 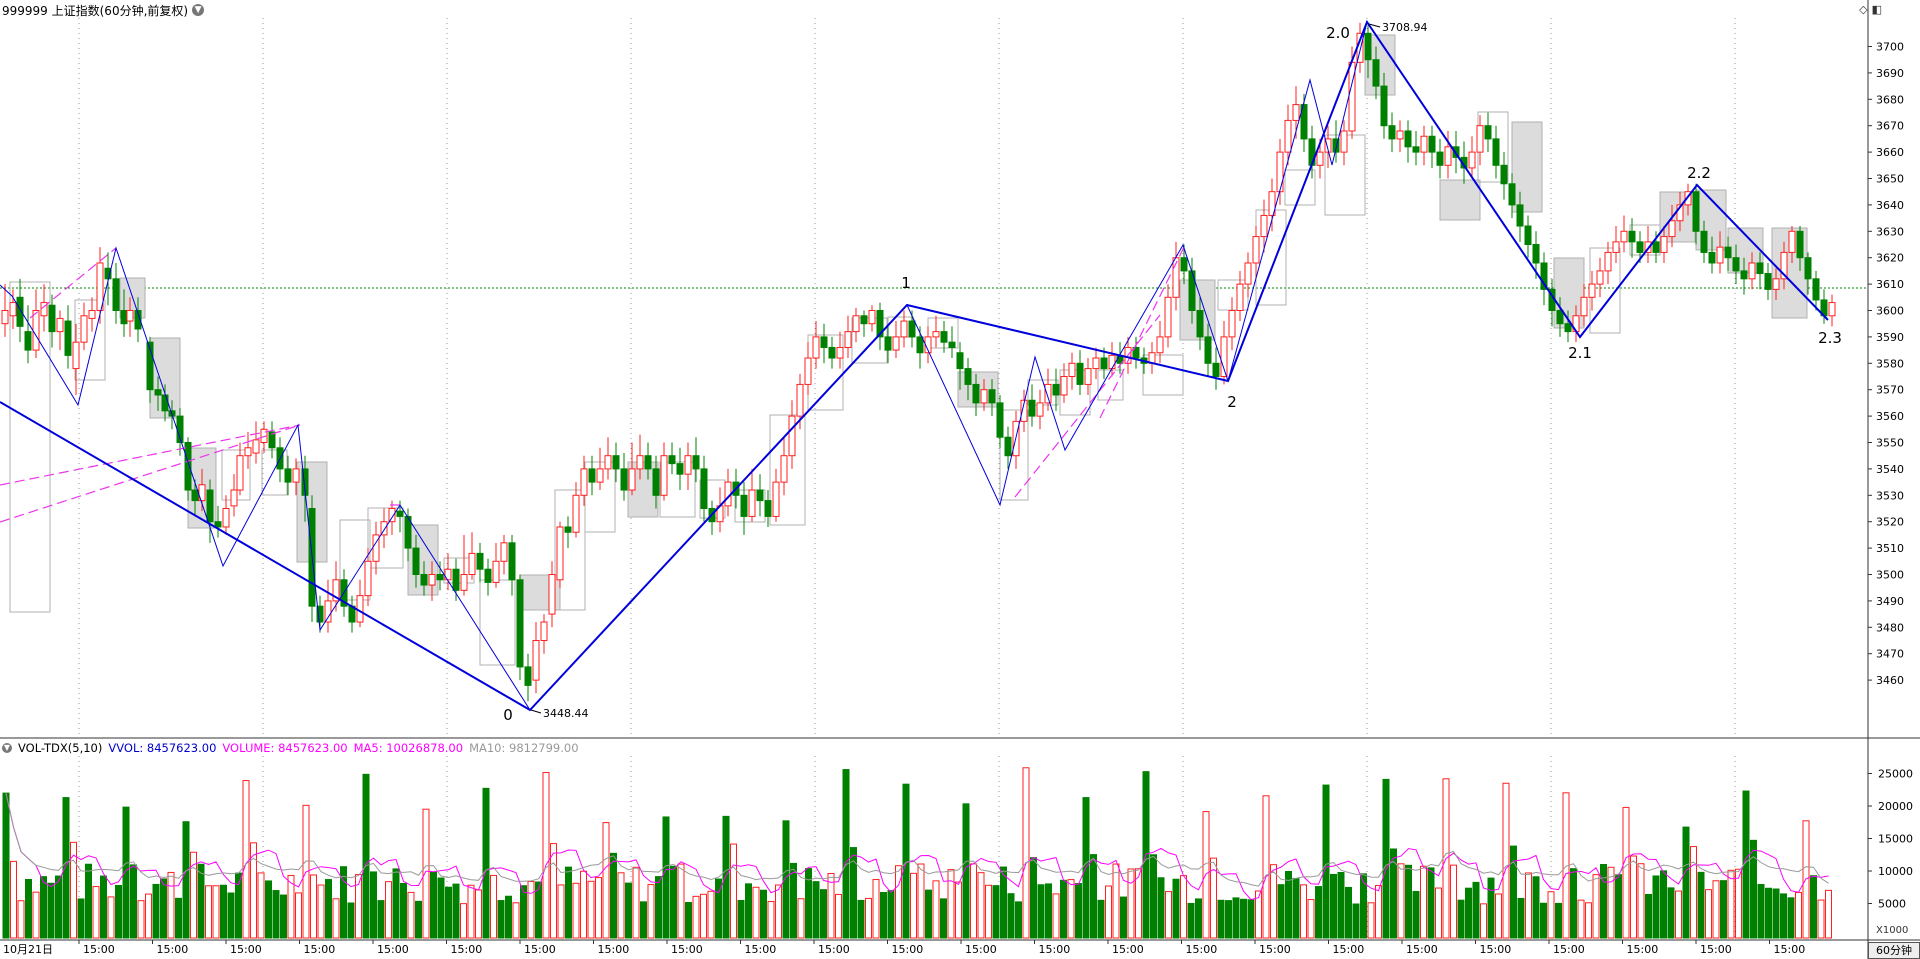 I want to click on price-tick-label: 3570, so click(x=1890, y=390).